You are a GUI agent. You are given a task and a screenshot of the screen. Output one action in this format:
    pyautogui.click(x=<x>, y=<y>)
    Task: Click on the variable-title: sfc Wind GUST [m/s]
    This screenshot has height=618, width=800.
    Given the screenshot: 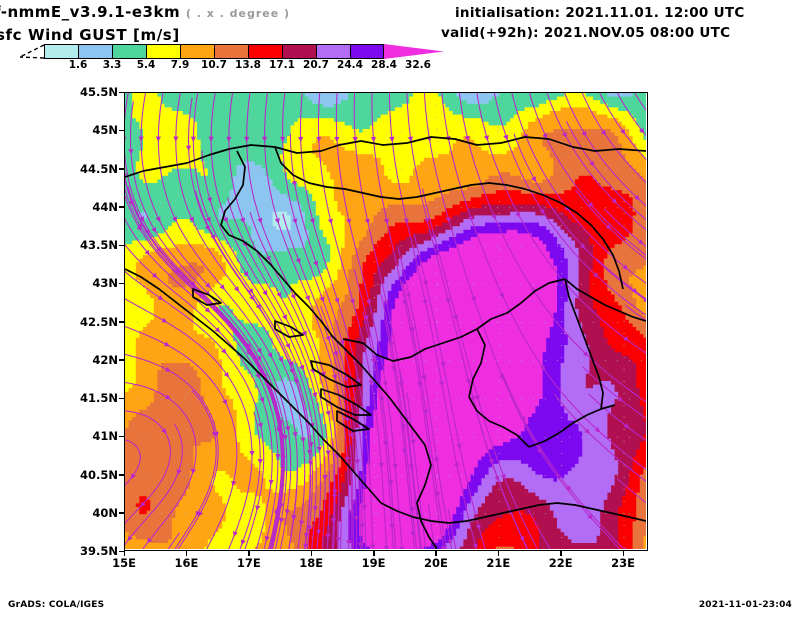 What is the action you would take?
    pyautogui.click(x=90, y=35)
    